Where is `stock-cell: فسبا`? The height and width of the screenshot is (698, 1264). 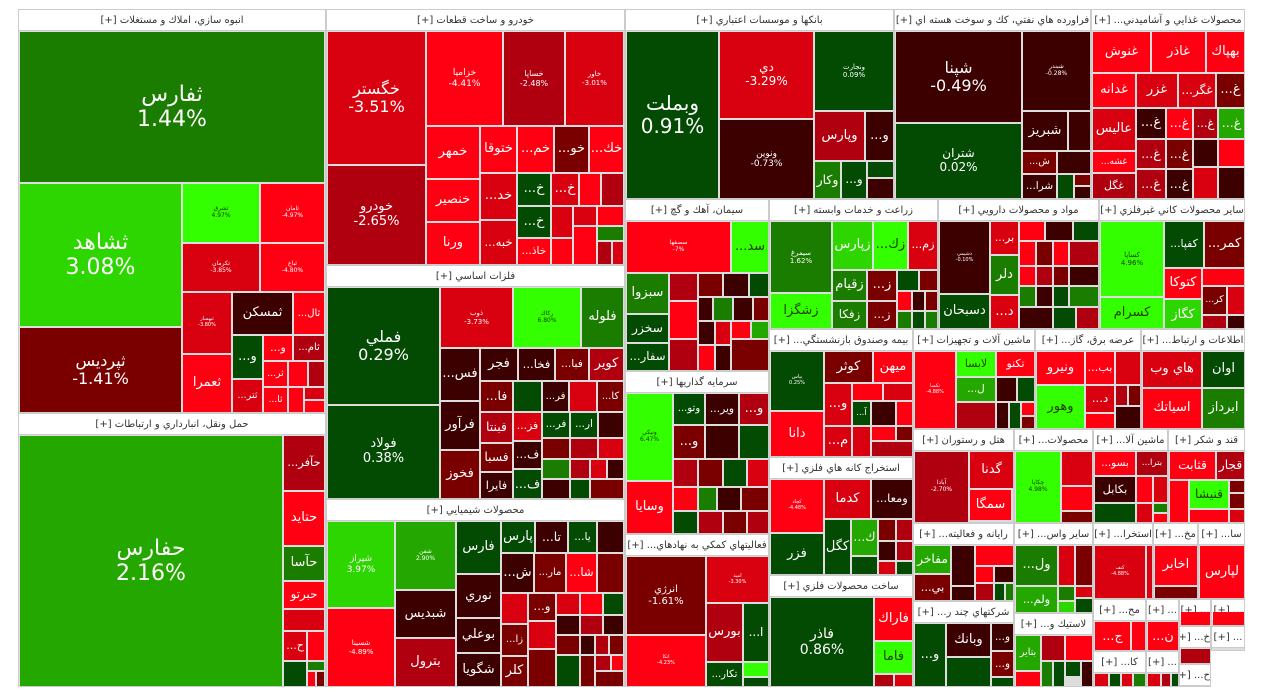
stock-cell: فسبا is located at coordinates (496, 457).